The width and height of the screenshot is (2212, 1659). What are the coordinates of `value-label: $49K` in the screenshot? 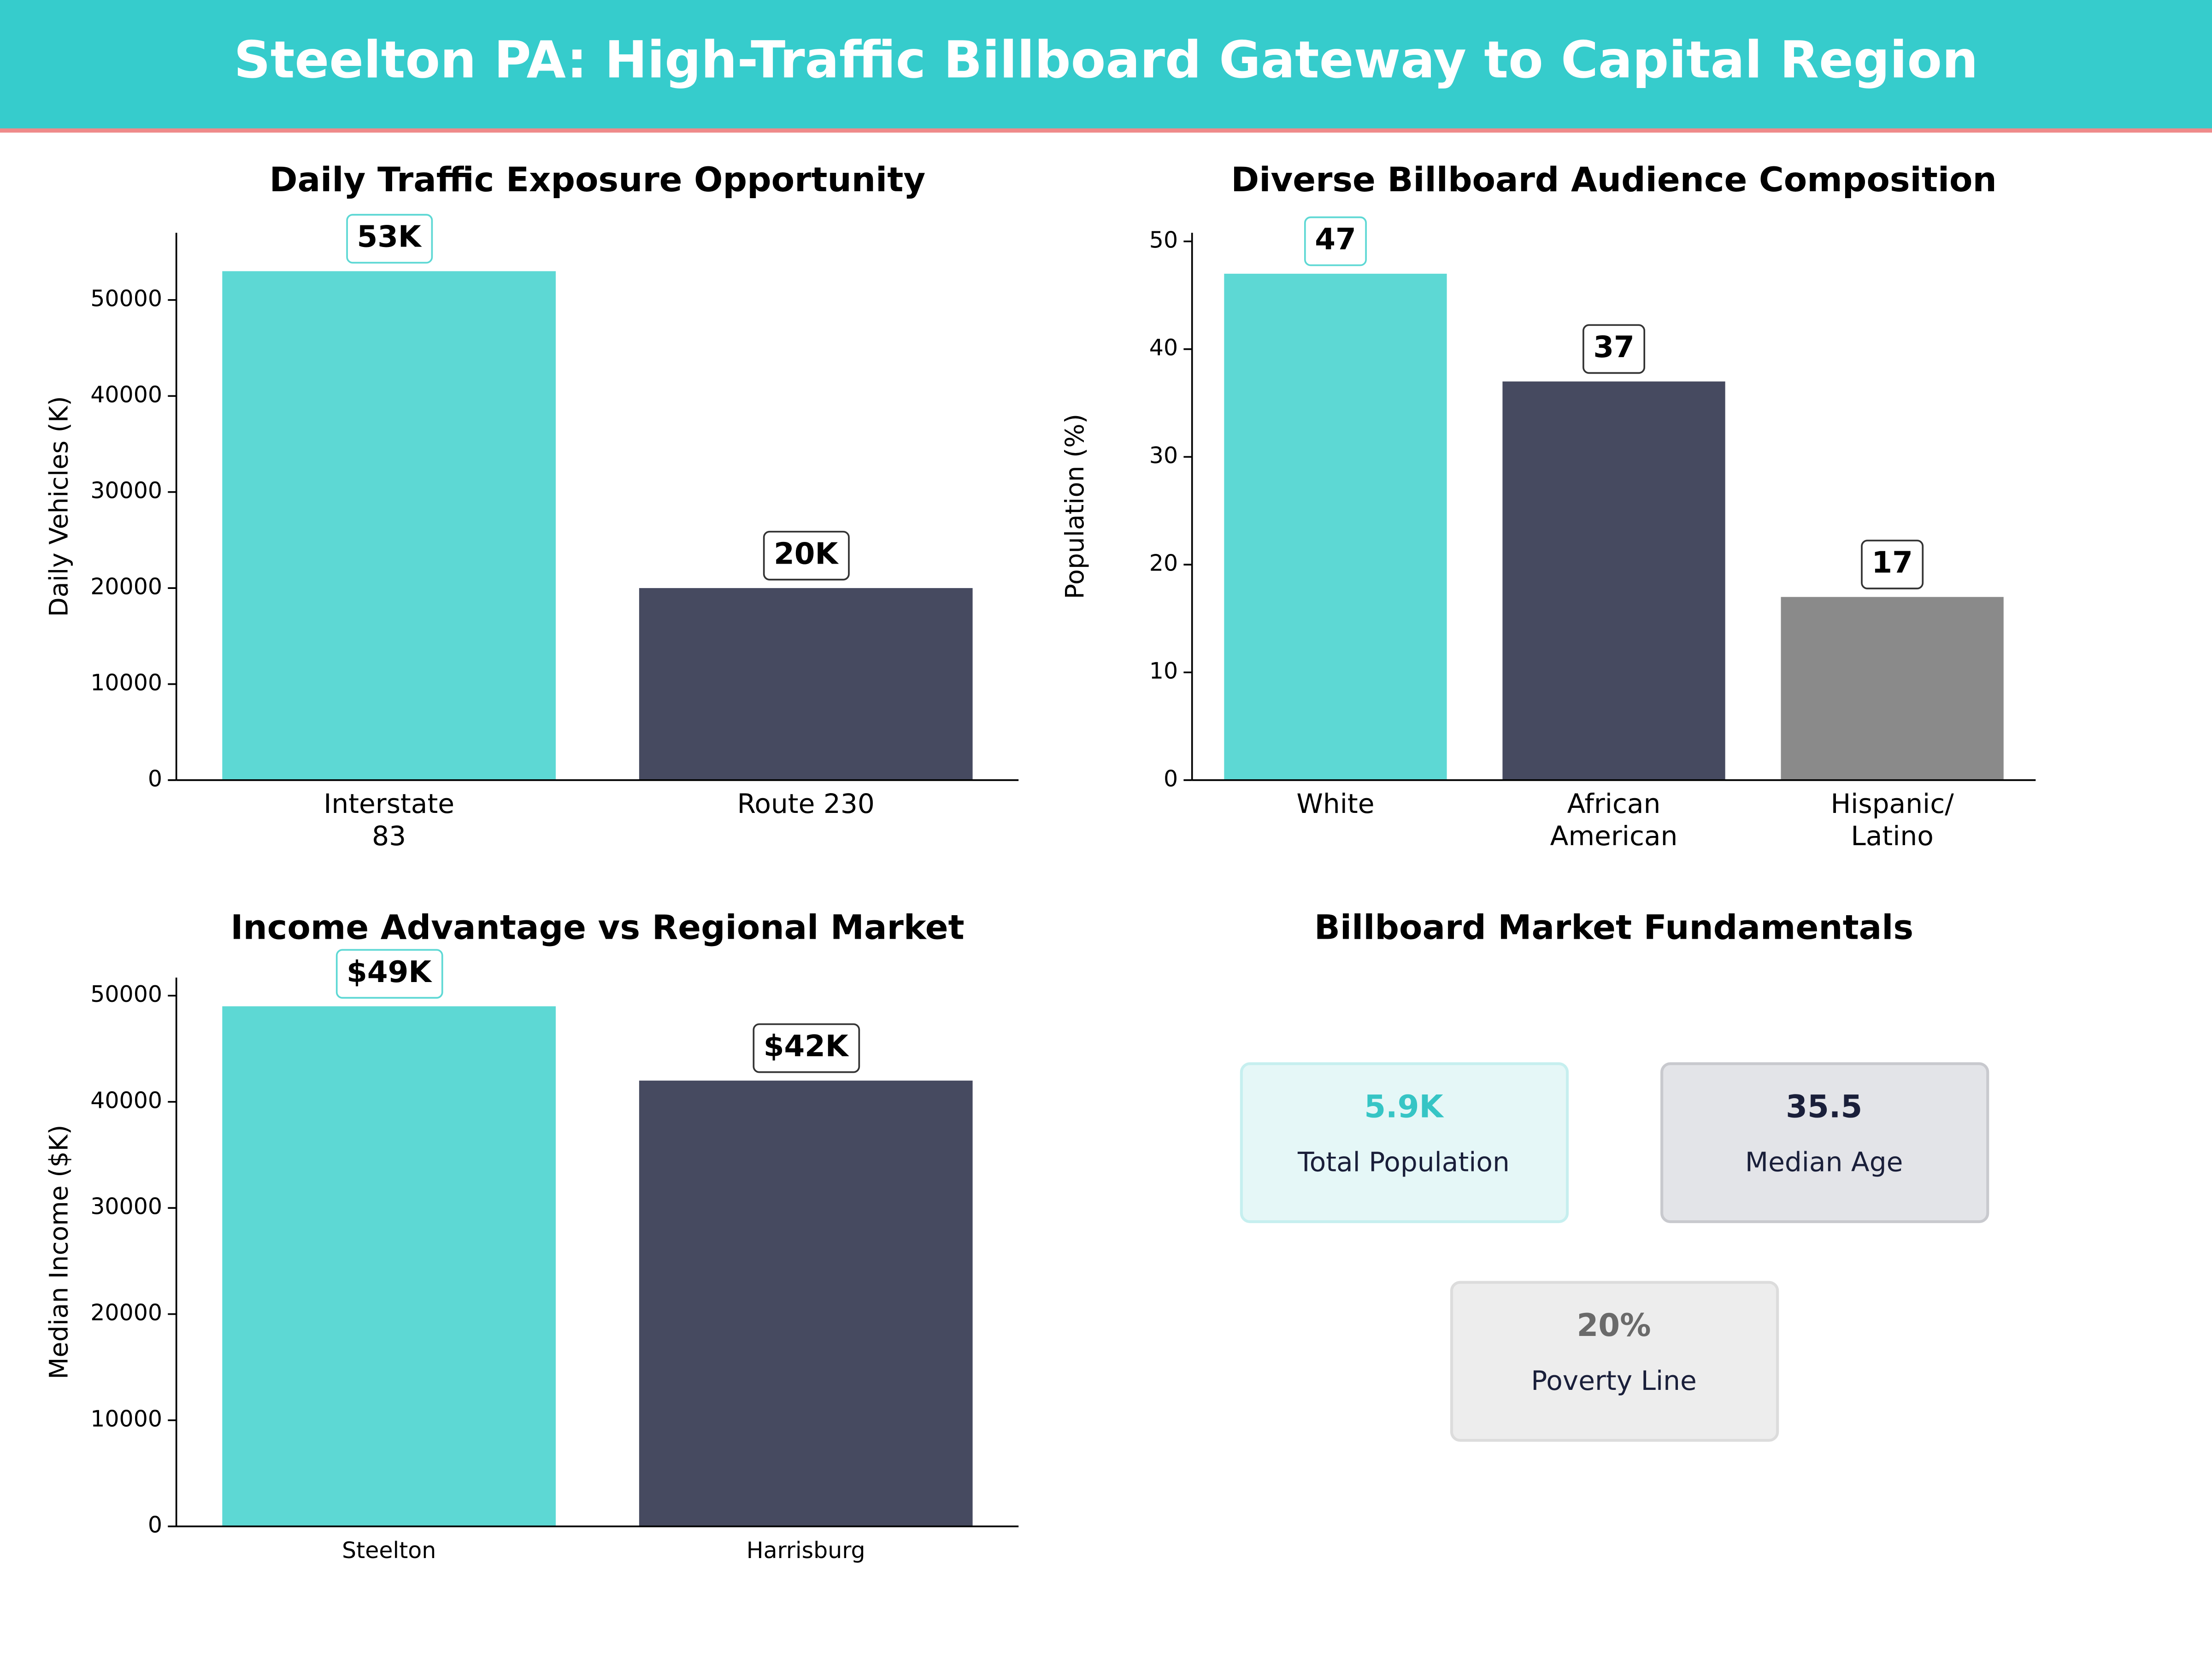 It's located at (389, 972).